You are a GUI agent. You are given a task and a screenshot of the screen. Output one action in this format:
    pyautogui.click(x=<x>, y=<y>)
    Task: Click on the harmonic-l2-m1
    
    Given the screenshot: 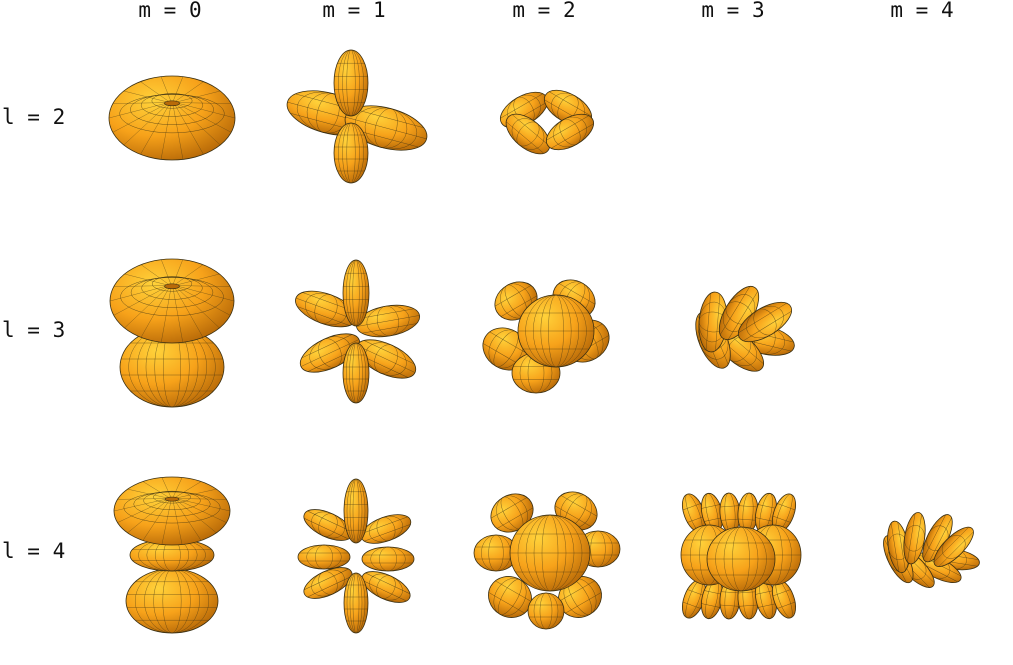 What is the action you would take?
    pyautogui.click(x=357, y=116)
    